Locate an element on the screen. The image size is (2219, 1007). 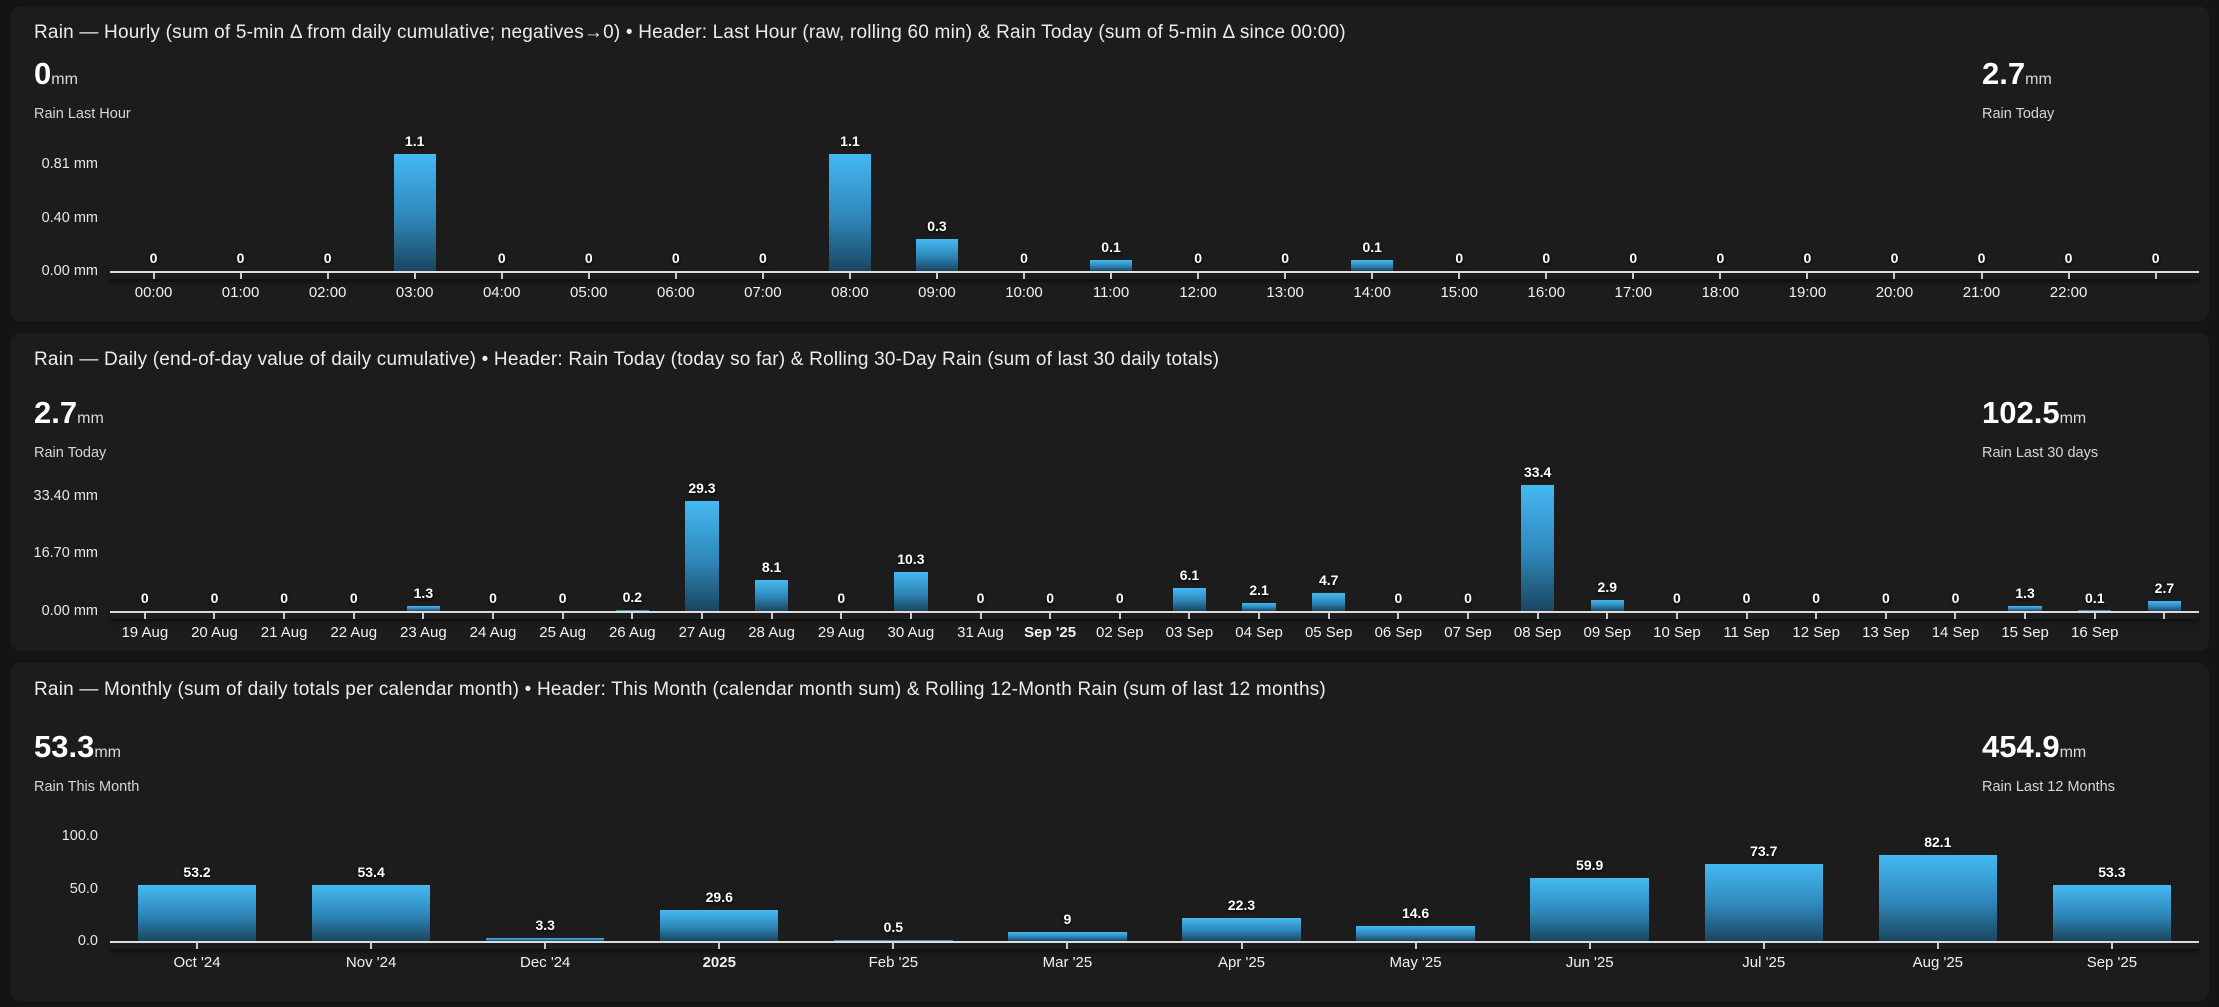
bar-column-21 Aug: 0 is located at coordinates (284, 546).